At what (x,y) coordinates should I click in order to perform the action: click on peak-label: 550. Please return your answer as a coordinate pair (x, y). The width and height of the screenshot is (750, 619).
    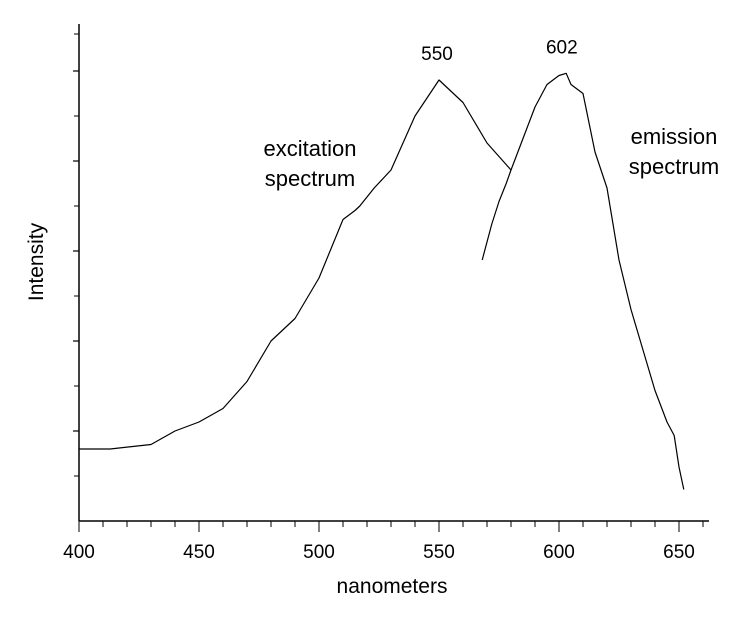
    Looking at the image, I should click on (437, 54).